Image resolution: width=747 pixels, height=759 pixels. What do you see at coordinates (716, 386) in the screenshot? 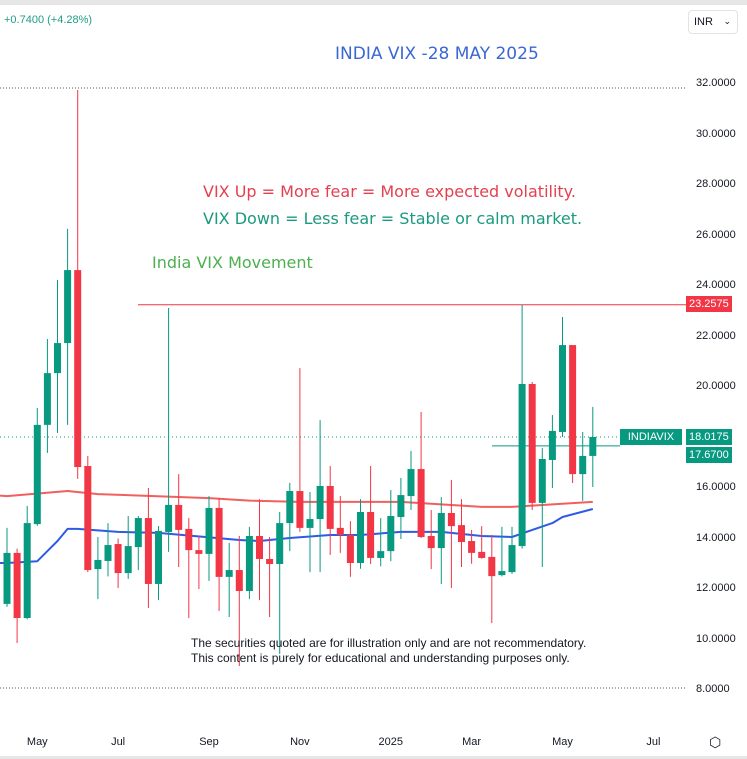
I see `price-tick: 20.0000` at bounding box center [716, 386].